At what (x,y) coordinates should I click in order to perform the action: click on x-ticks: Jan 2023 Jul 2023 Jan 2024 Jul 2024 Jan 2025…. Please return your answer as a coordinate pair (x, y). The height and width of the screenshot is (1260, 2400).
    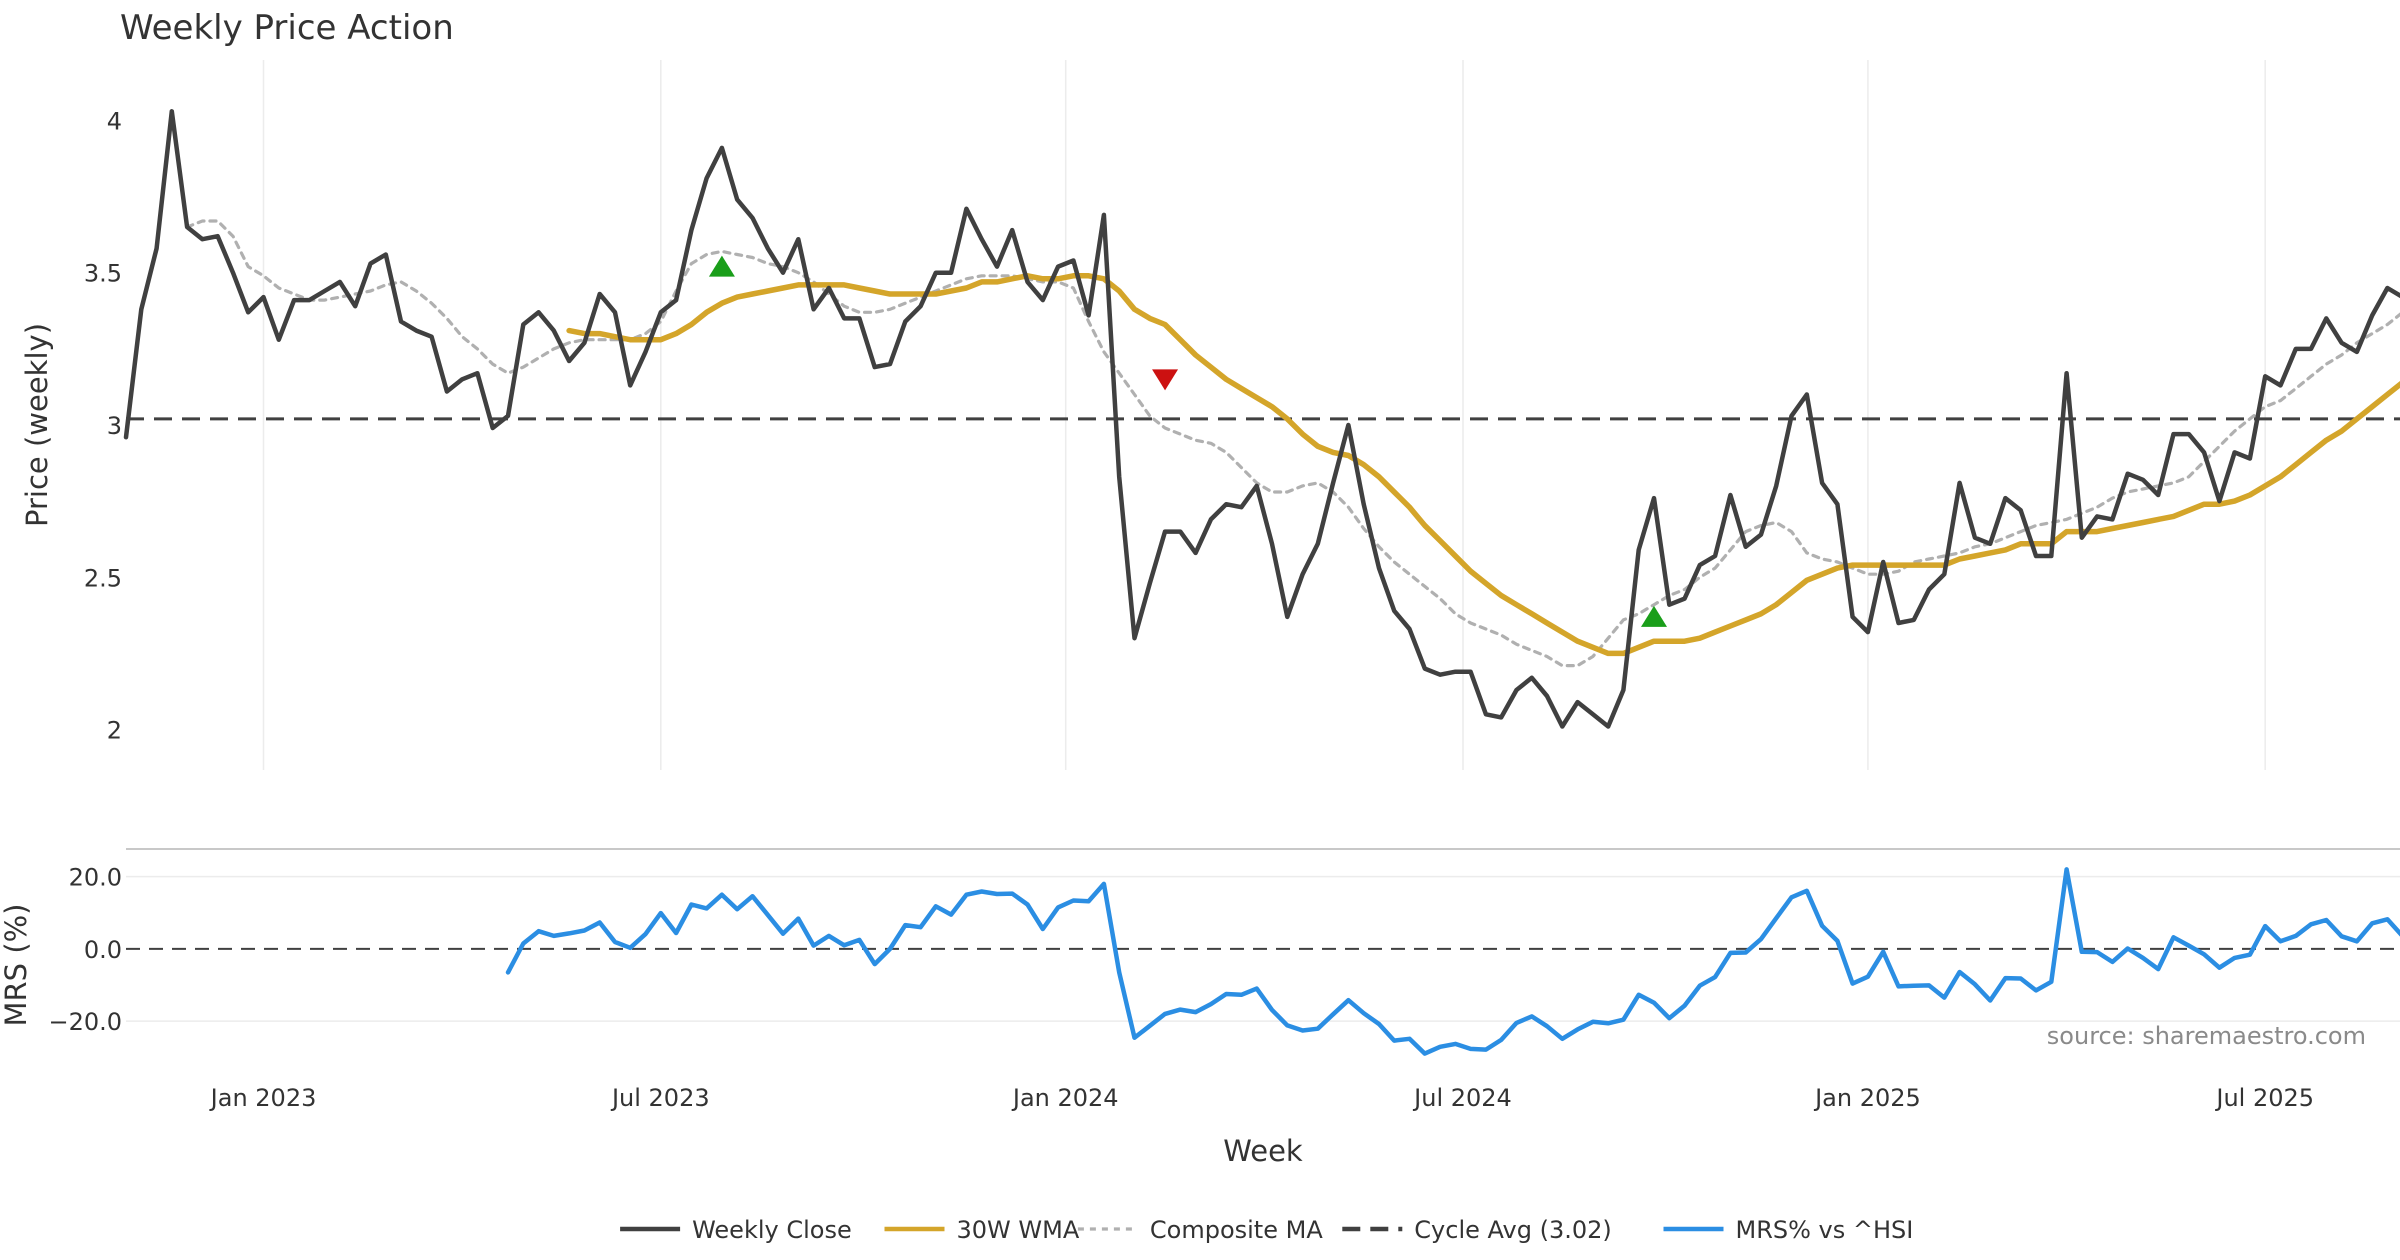
    Looking at the image, I should click on (1261, 1098).